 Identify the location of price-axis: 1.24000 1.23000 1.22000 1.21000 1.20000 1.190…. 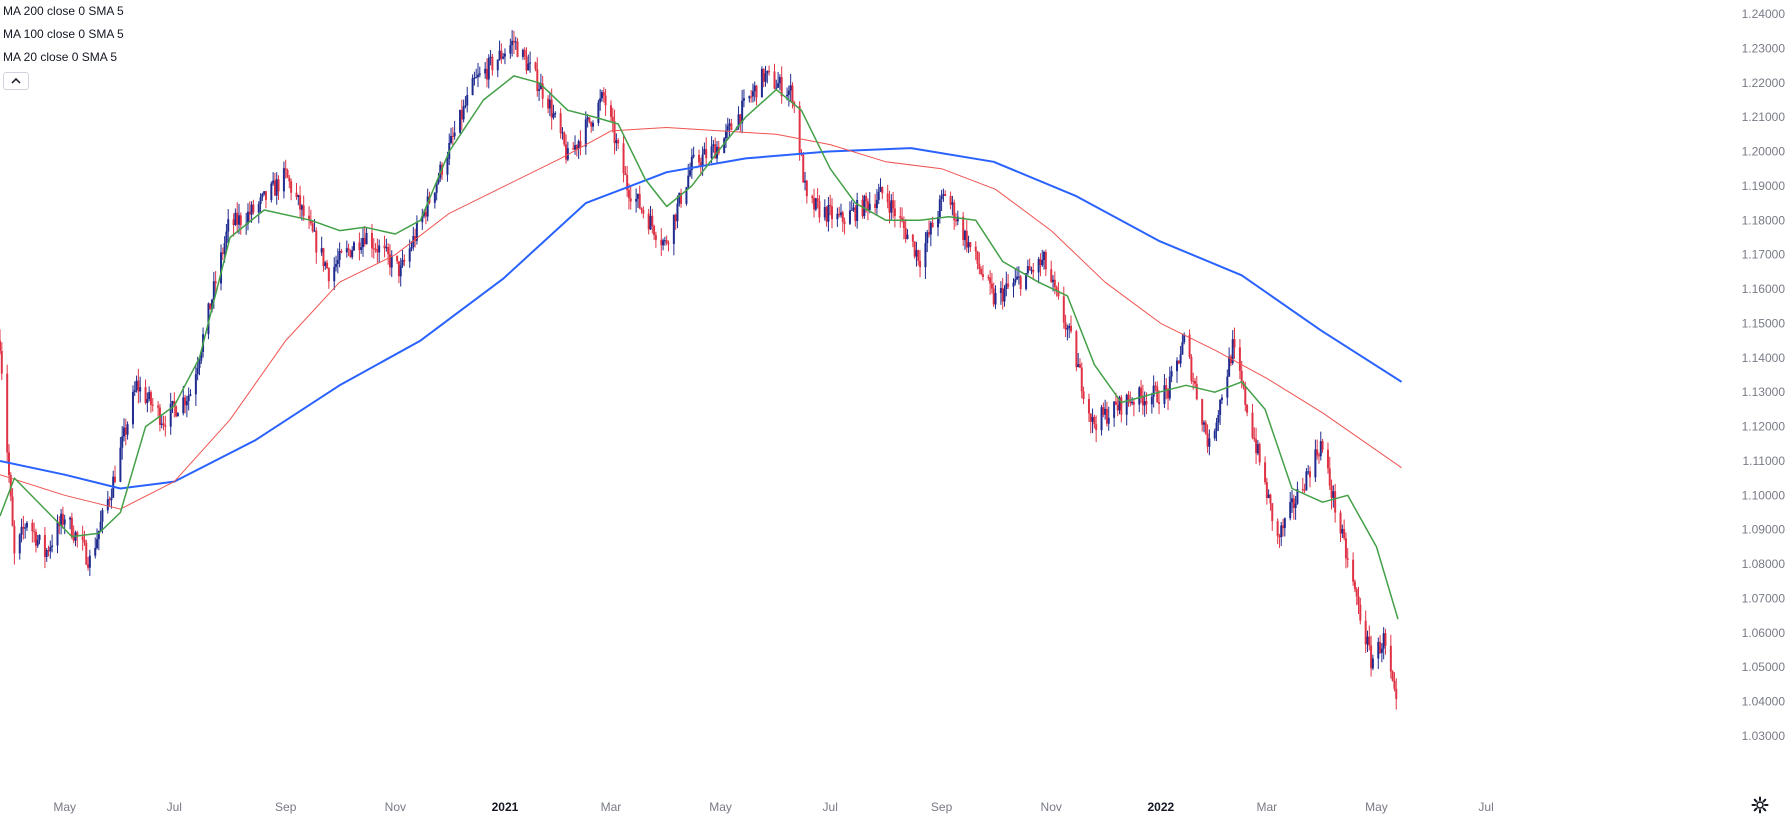
(1764, 375).